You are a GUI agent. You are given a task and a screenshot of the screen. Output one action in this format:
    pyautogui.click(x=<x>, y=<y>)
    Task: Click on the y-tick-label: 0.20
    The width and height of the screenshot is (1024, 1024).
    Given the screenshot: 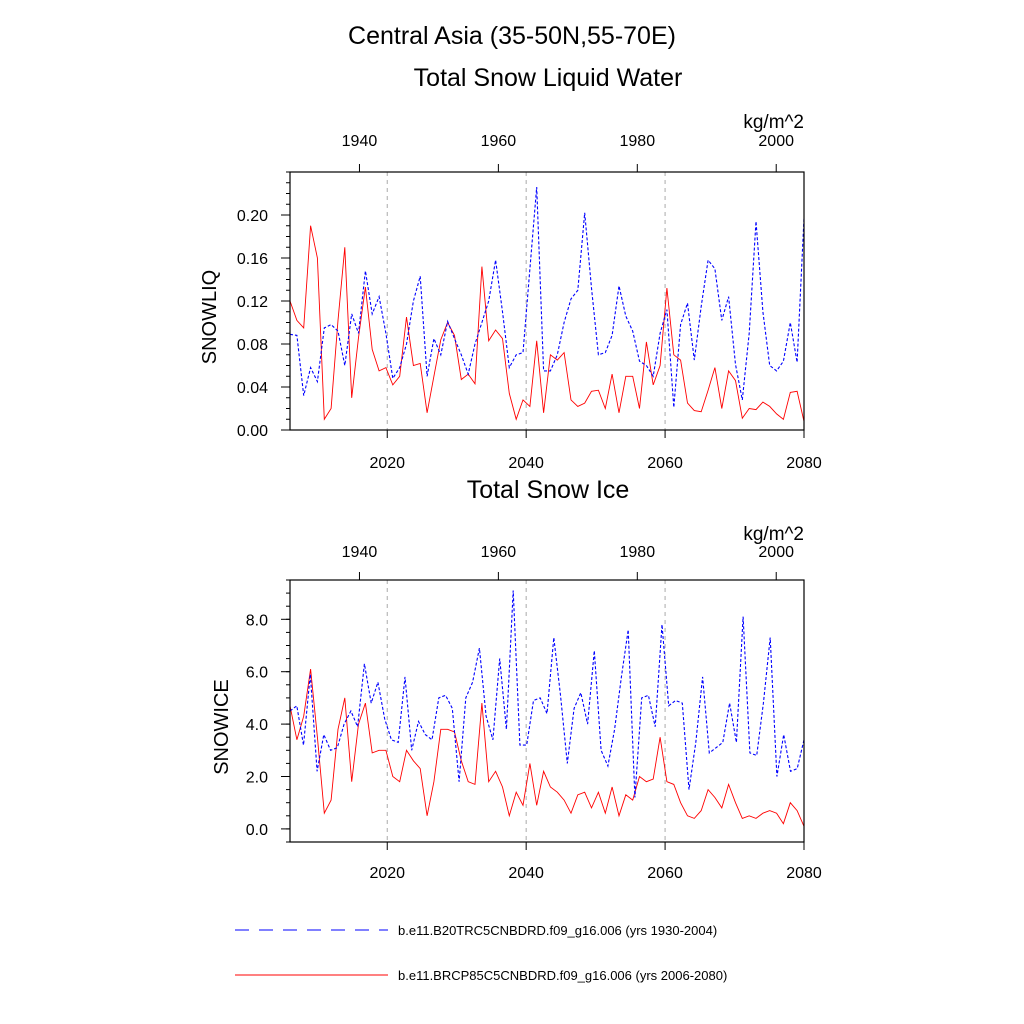 What is the action you would take?
    pyautogui.click(x=252, y=216)
    